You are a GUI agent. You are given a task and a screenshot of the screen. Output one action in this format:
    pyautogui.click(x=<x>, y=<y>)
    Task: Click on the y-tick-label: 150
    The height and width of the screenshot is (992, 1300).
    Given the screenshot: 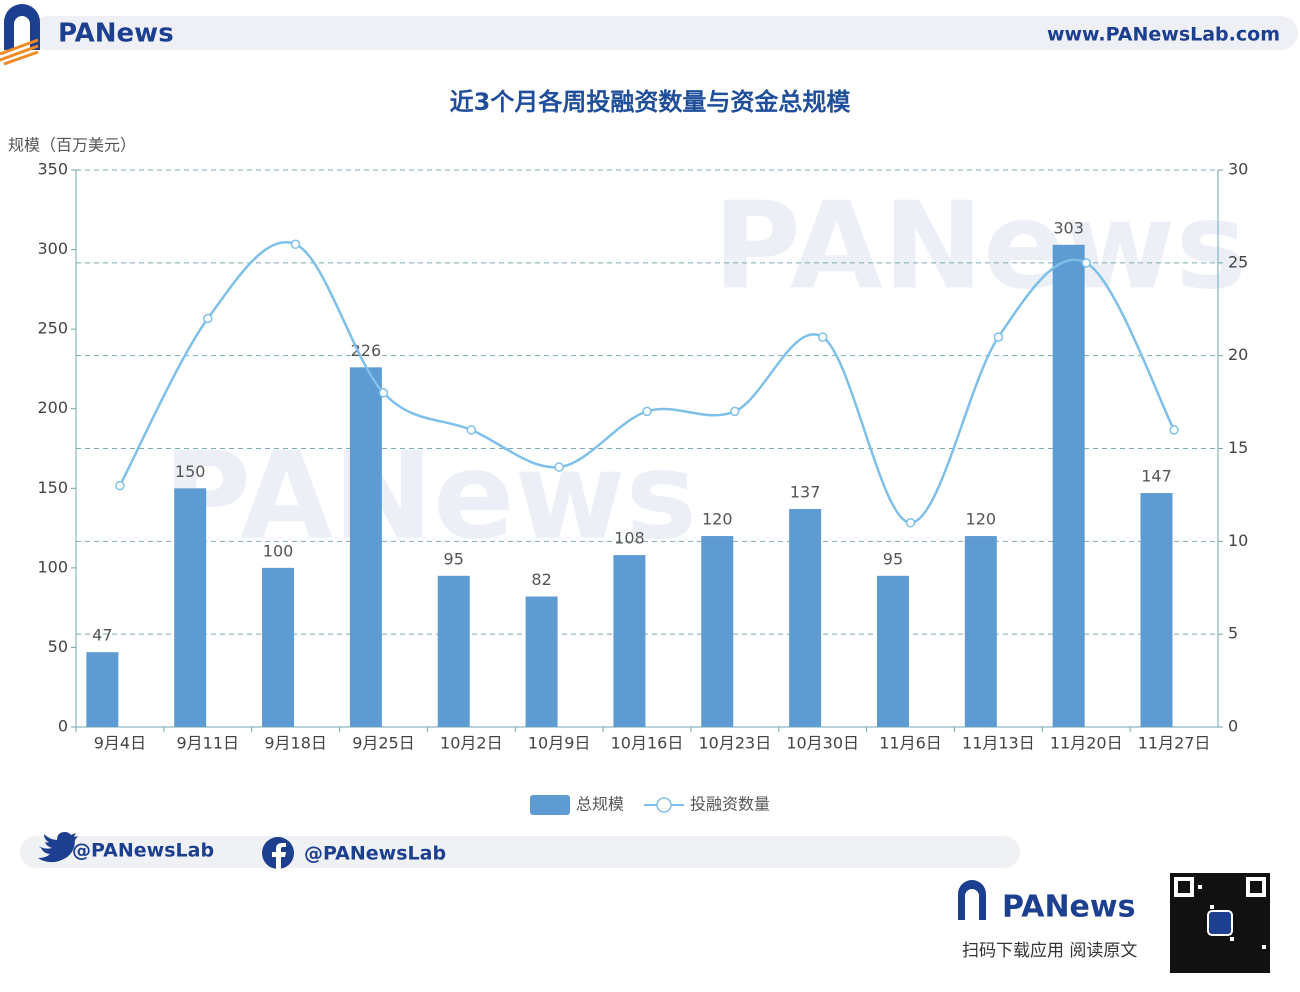 What is the action you would take?
    pyautogui.click(x=52, y=487)
    